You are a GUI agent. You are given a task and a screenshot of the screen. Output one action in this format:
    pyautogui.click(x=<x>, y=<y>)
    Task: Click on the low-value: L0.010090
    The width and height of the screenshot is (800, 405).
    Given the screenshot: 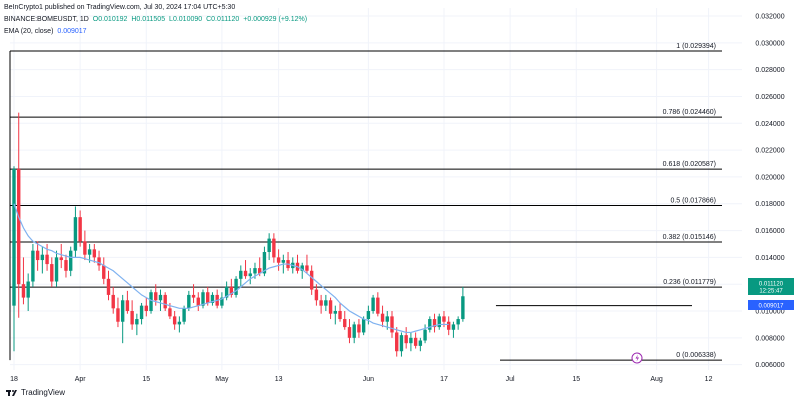 What is the action you would take?
    pyautogui.click(x=186, y=19)
    